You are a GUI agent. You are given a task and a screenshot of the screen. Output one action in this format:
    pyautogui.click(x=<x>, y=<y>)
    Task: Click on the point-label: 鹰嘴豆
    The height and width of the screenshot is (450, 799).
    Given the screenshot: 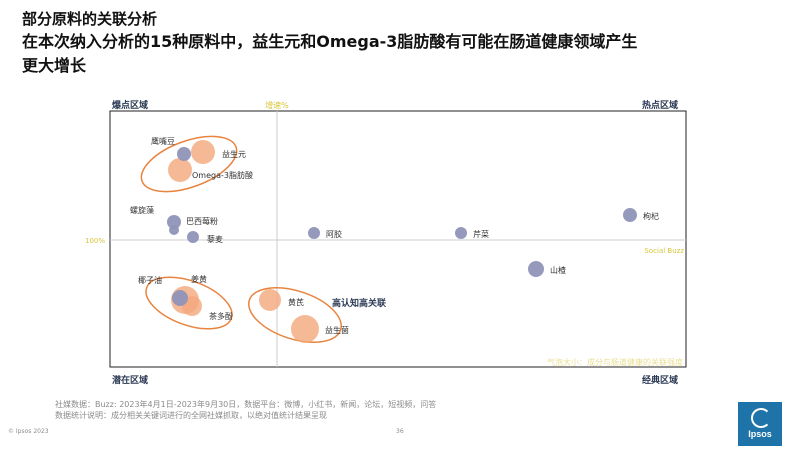 What is the action you would take?
    pyautogui.click(x=163, y=141)
    